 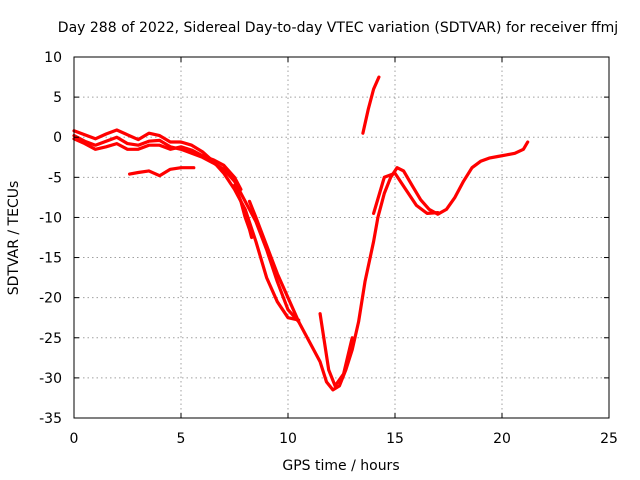 What do you see at coordinates (340, 466) in the screenshot?
I see `x-axis-label: GPS time / hours` at bounding box center [340, 466].